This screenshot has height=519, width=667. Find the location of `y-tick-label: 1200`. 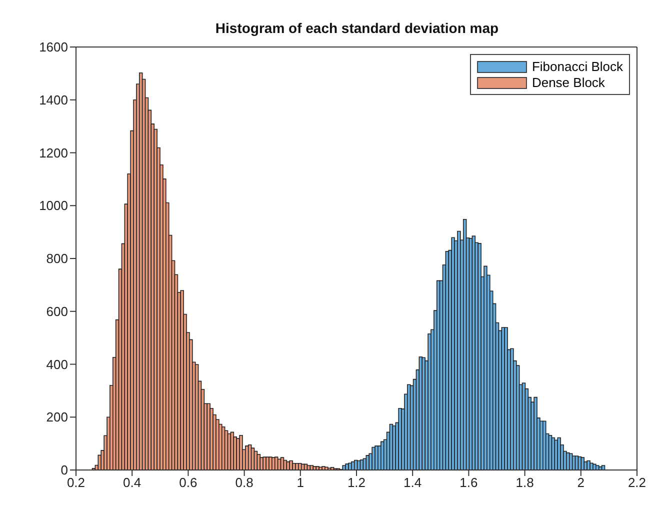

y-tick-label: 1200 is located at coordinates (53, 152).